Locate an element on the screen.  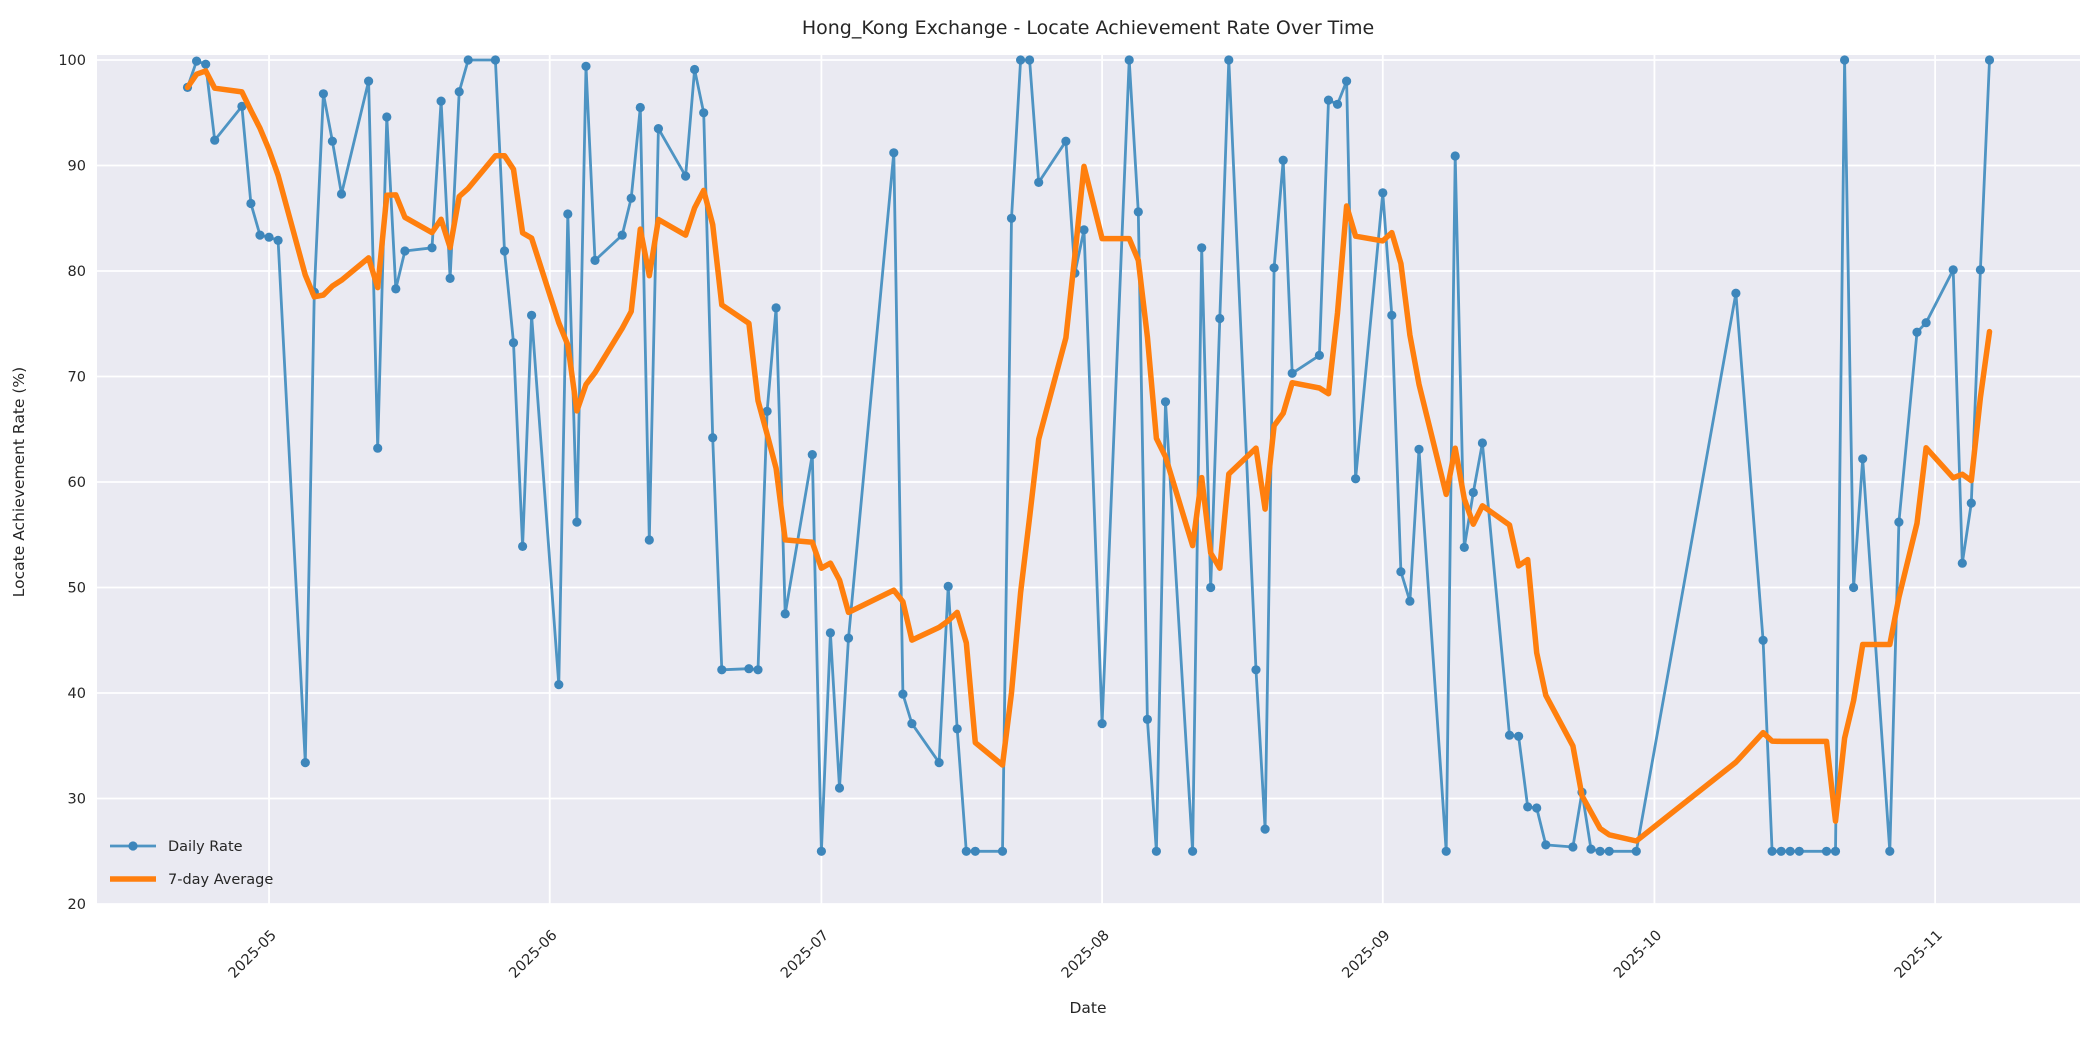
legend-daily-marker-sample is located at coordinates (133, 846).